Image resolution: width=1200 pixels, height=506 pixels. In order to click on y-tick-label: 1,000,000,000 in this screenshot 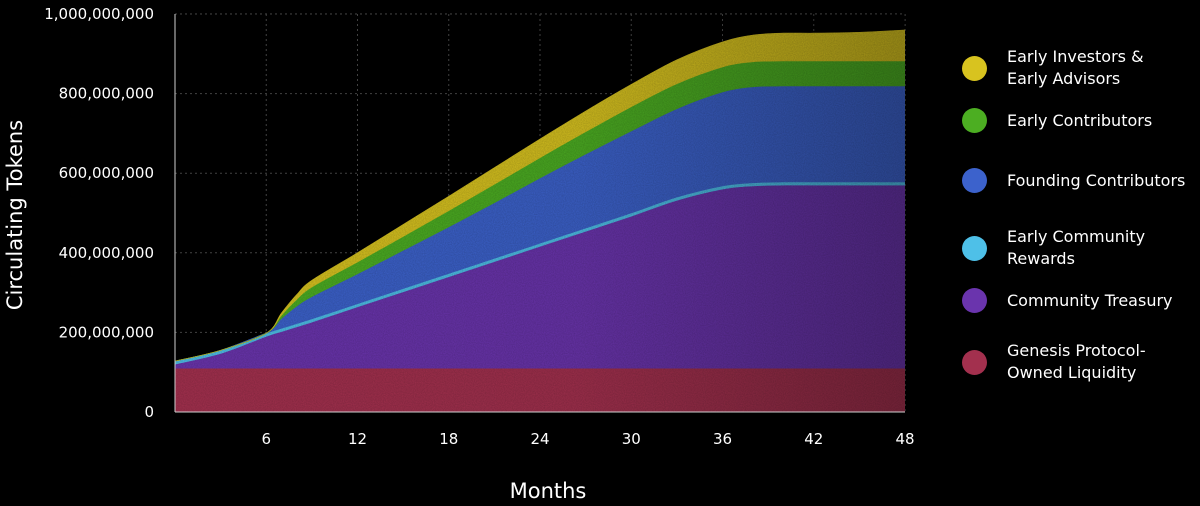, I will do `click(99, 14)`.